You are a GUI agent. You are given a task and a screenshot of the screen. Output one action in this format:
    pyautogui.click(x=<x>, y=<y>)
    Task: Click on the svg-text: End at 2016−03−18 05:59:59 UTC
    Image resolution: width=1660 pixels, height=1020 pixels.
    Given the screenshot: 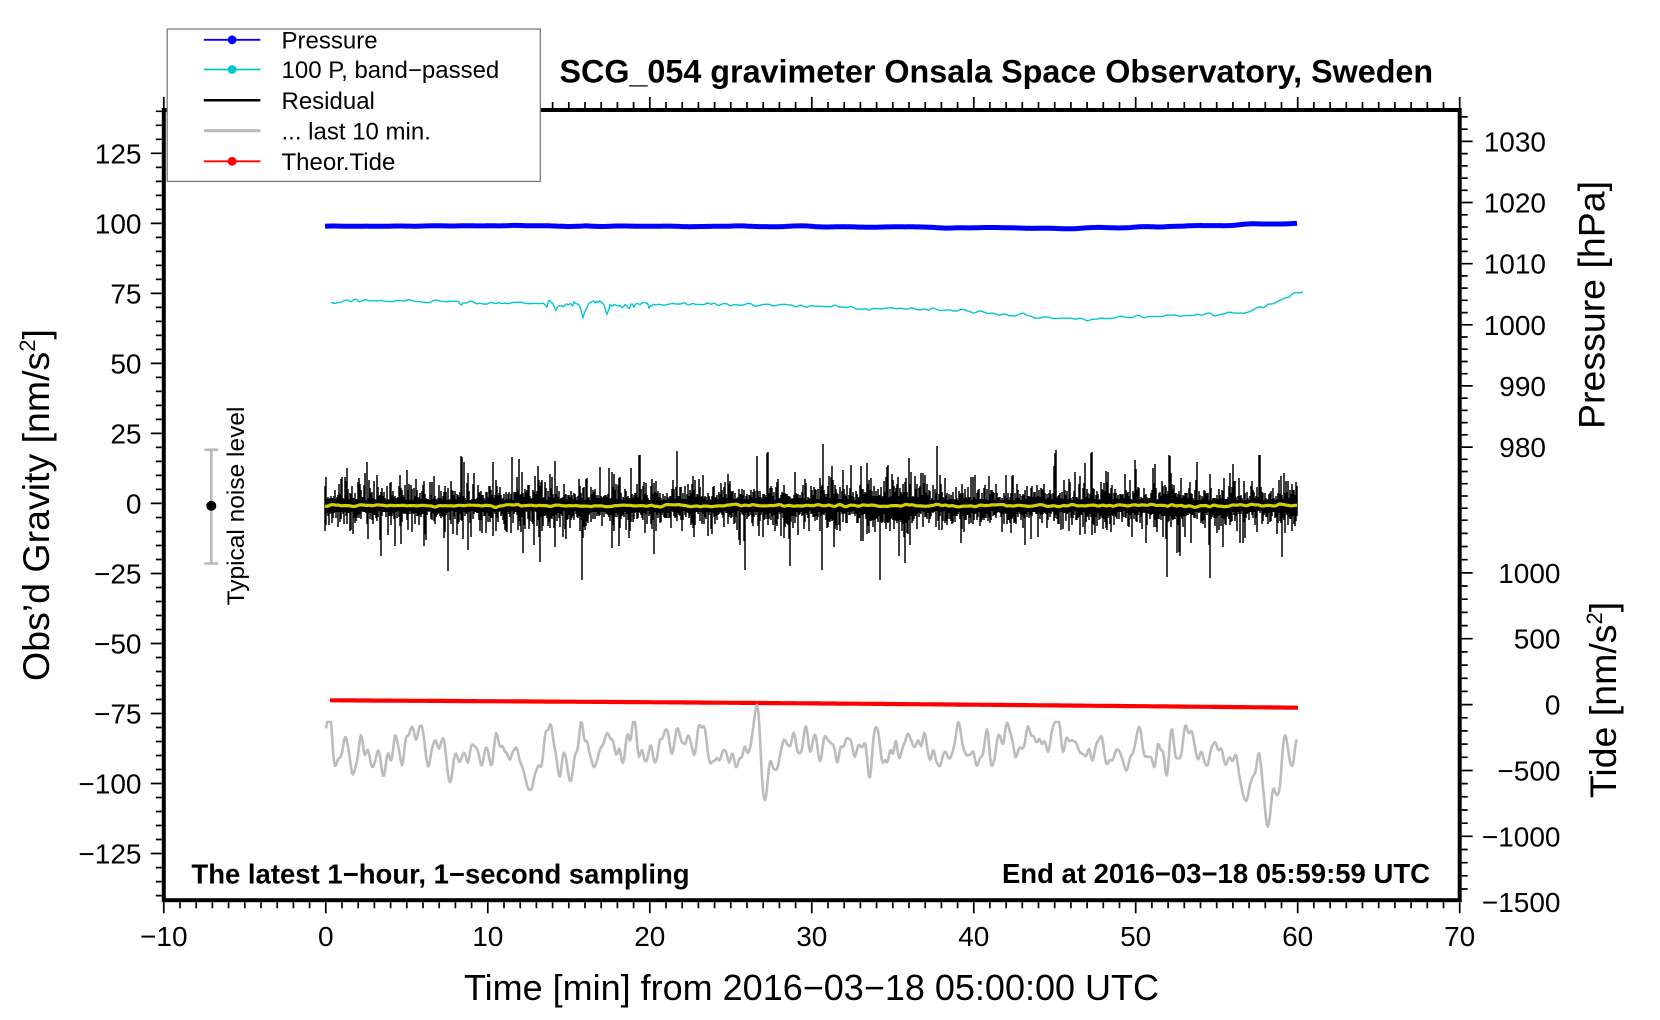 What is the action you would take?
    pyautogui.click(x=1216, y=873)
    